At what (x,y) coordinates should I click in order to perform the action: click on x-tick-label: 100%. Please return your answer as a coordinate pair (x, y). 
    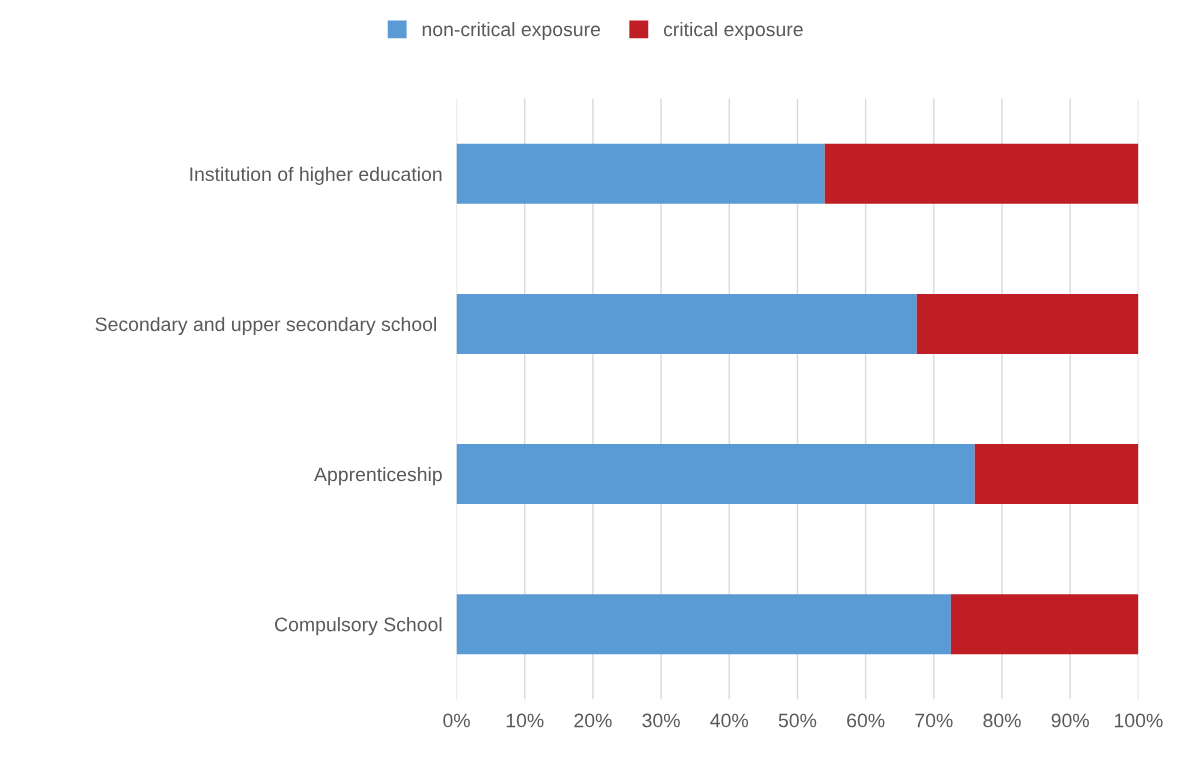
    Looking at the image, I should click on (1138, 720).